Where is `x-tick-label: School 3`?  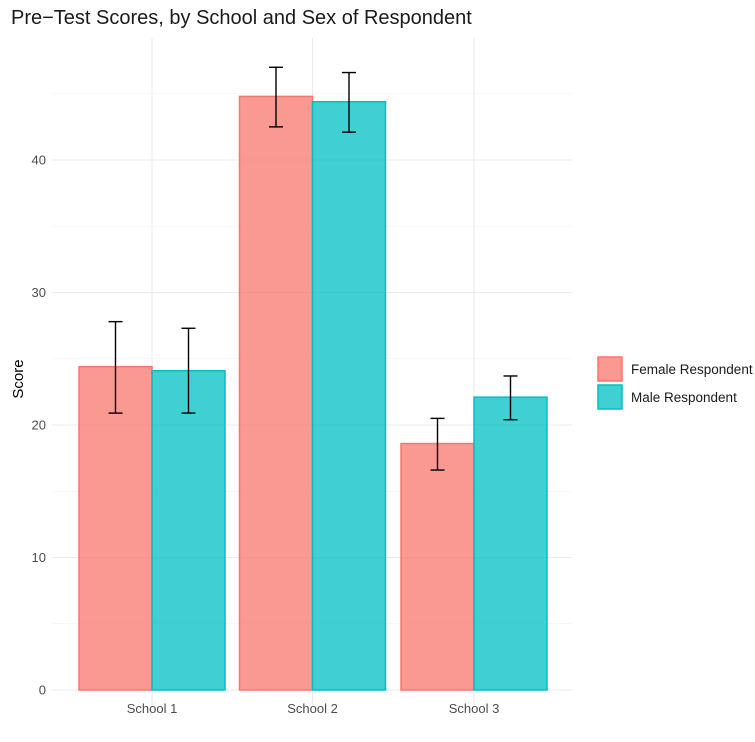
x-tick-label: School 3 is located at coordinates (474, 708).